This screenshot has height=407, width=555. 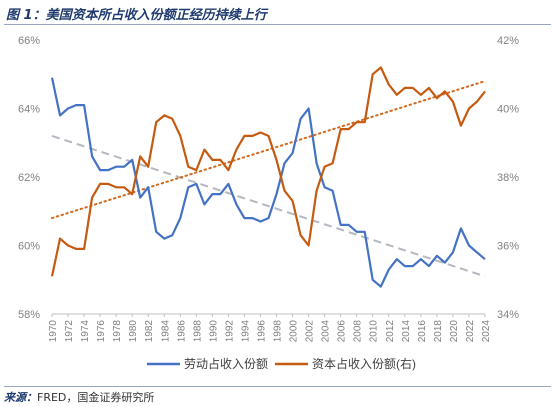 What do you see at coordinates (281, 363) in the screenshot?
I see `legend: 劳动占收入份额 资本占收入份额(右)` at bounding box center [281, 363].